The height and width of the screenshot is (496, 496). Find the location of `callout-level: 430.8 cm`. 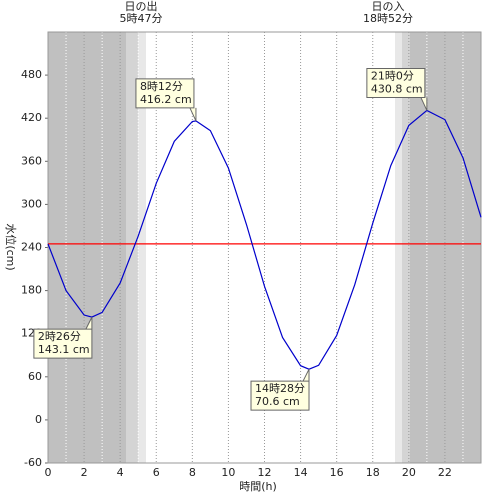

callout-level: 430.8 cm is located at coordinates (397, 88).